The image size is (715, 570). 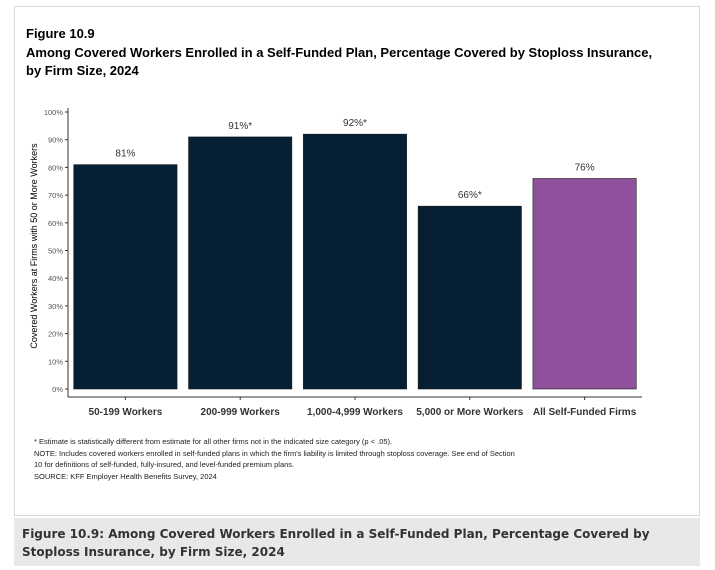 I want to click on y-tick-label: 70%, so click(x=55, y=195).